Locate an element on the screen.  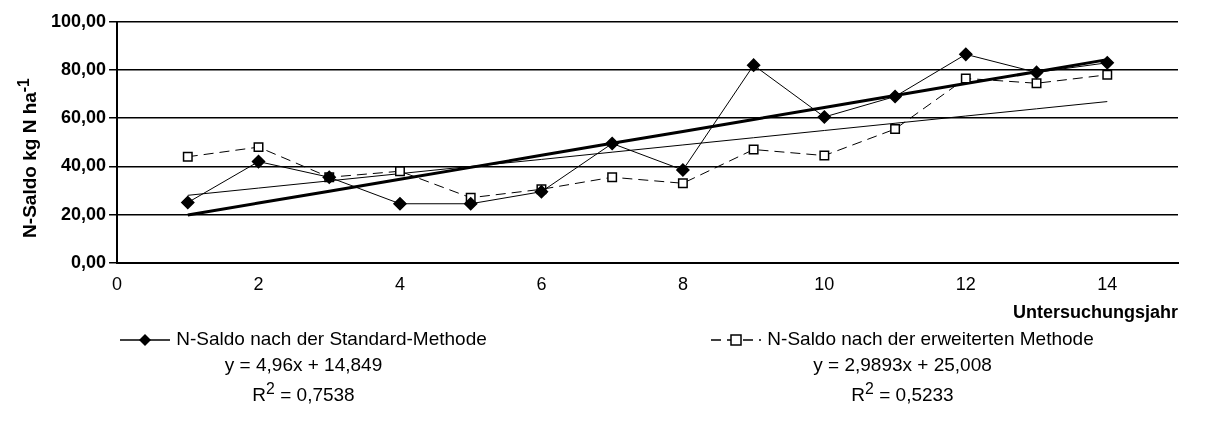
legend-label: N-Saldo nach der erweiterten Methode is located at coordinates (930, 339).